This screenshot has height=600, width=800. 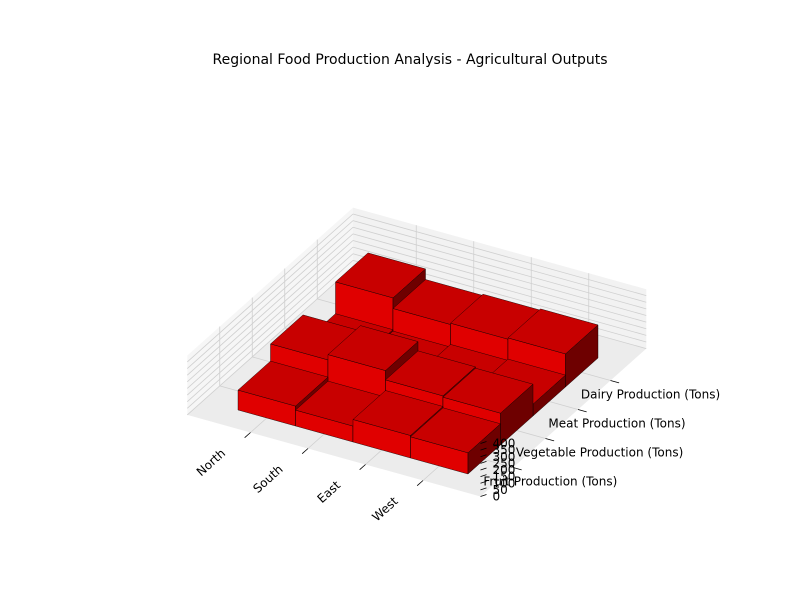 I want to click on z-tick-label: 250, so click(x=504, y=463).